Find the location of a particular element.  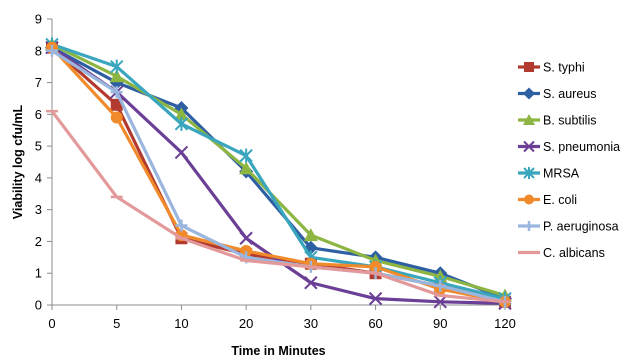

x-tick-label: 20 is located at coordinates (246, 323).